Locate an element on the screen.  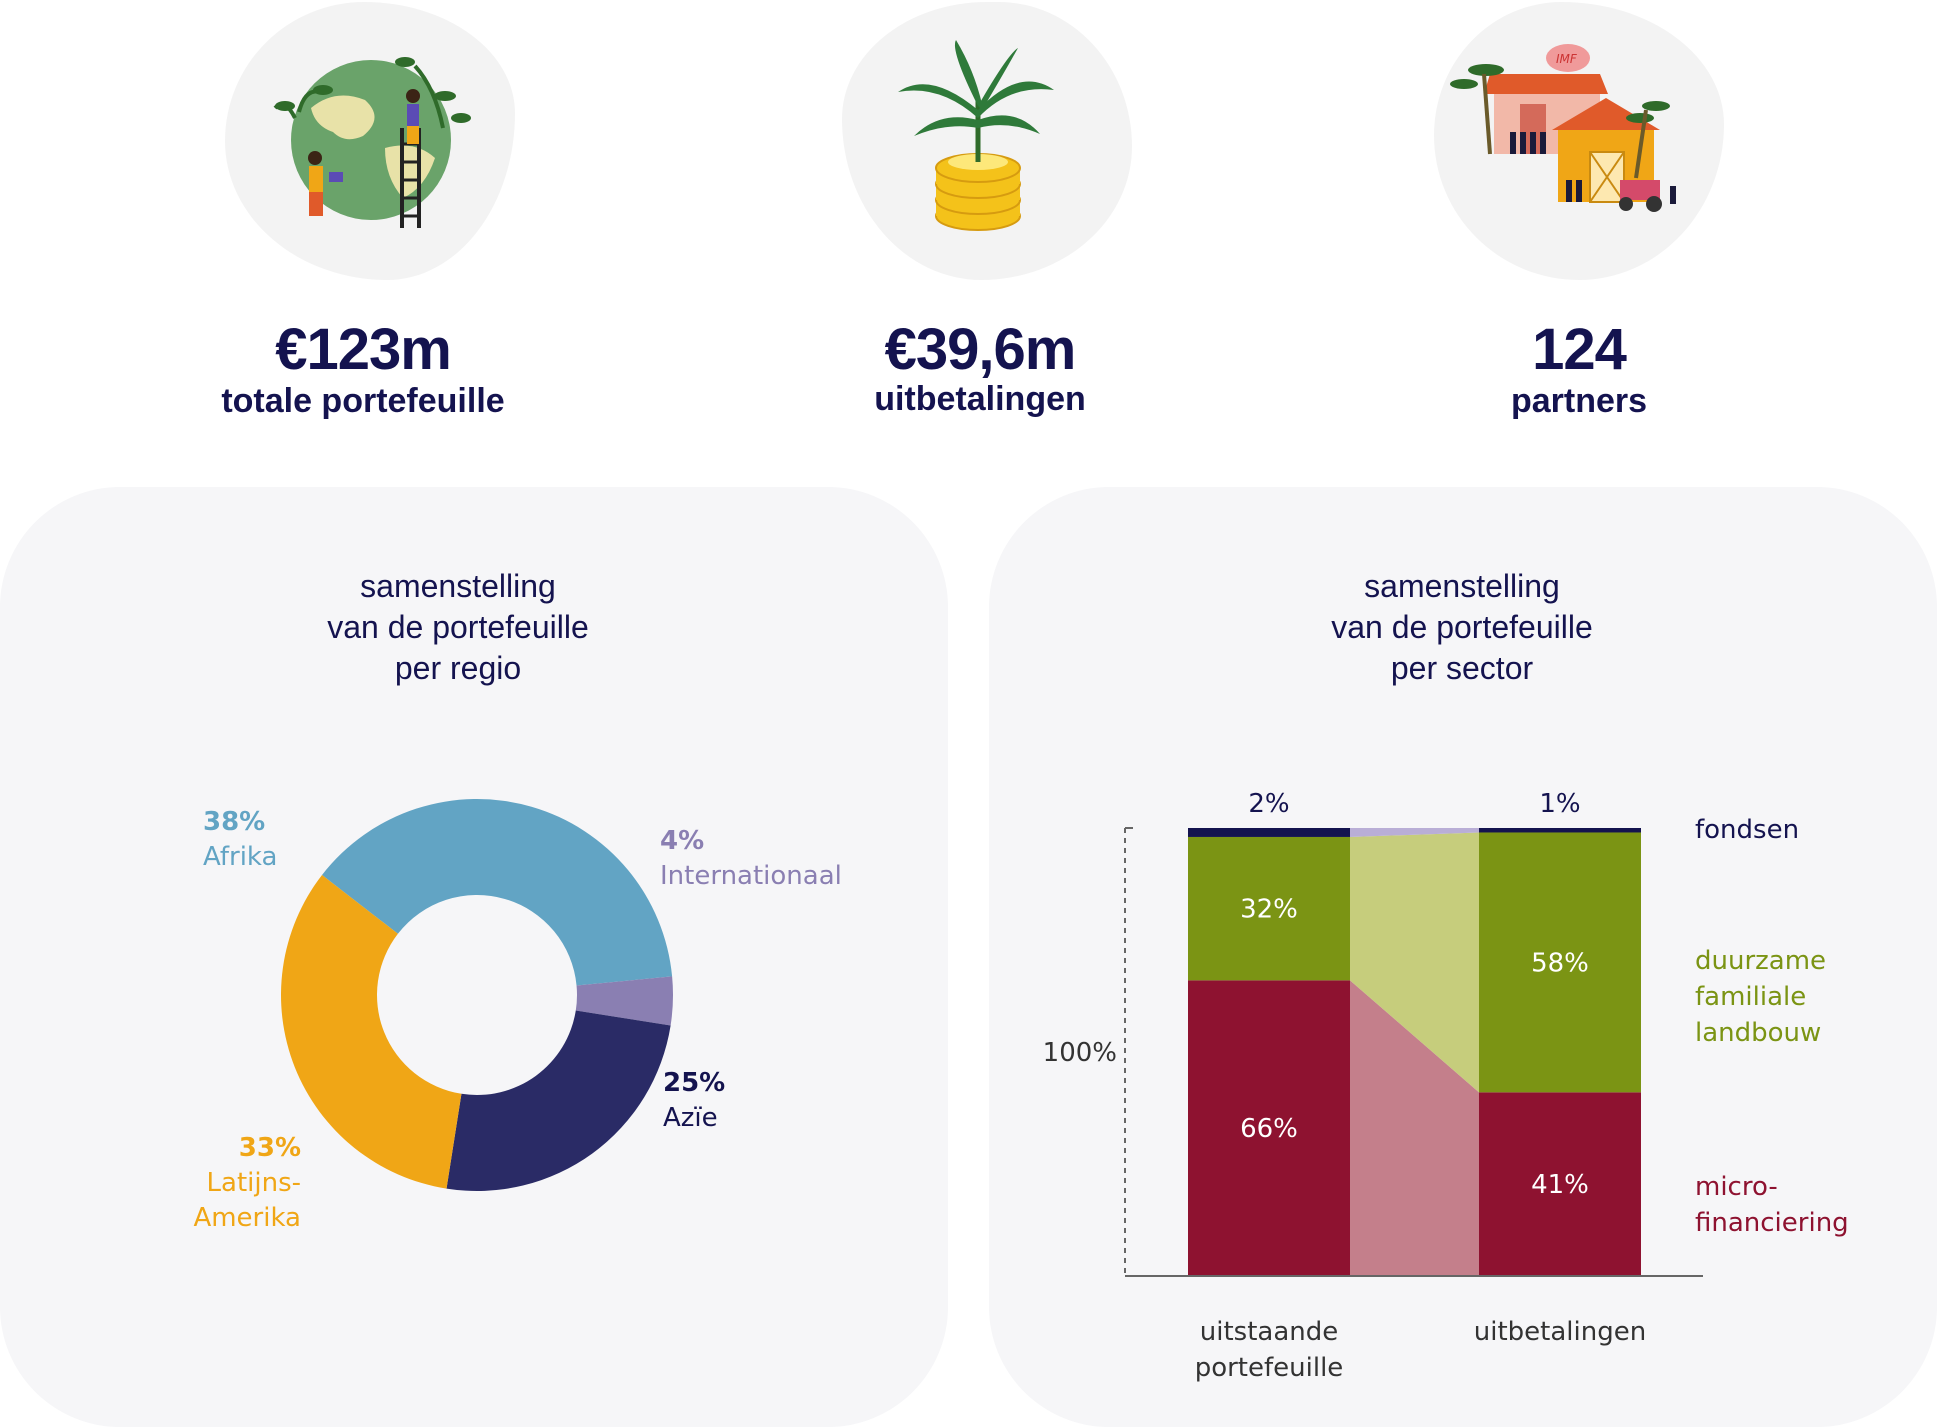
donut-slice-internationaal is located at coordinates (624, 1001).